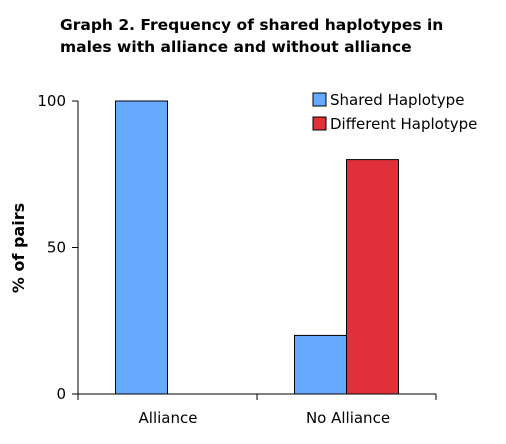  I want to click on y-axis-label: % of pairs, so click(18, 248).